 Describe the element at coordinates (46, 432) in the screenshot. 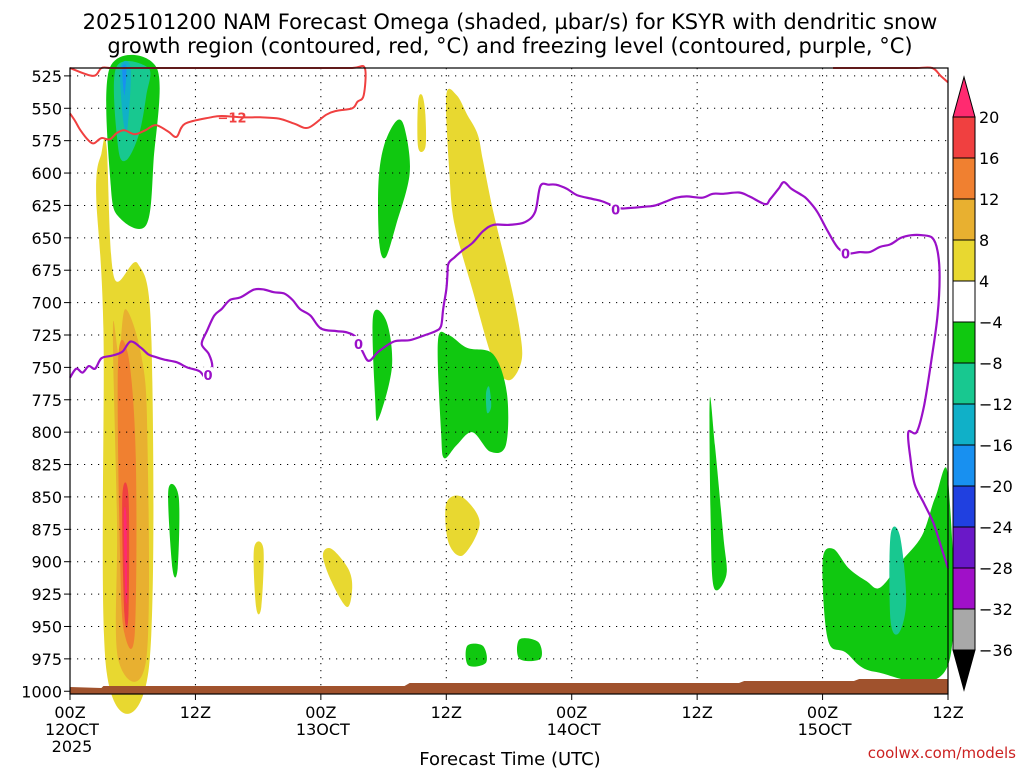

I see `y-tick-label-800: 800` at that location.